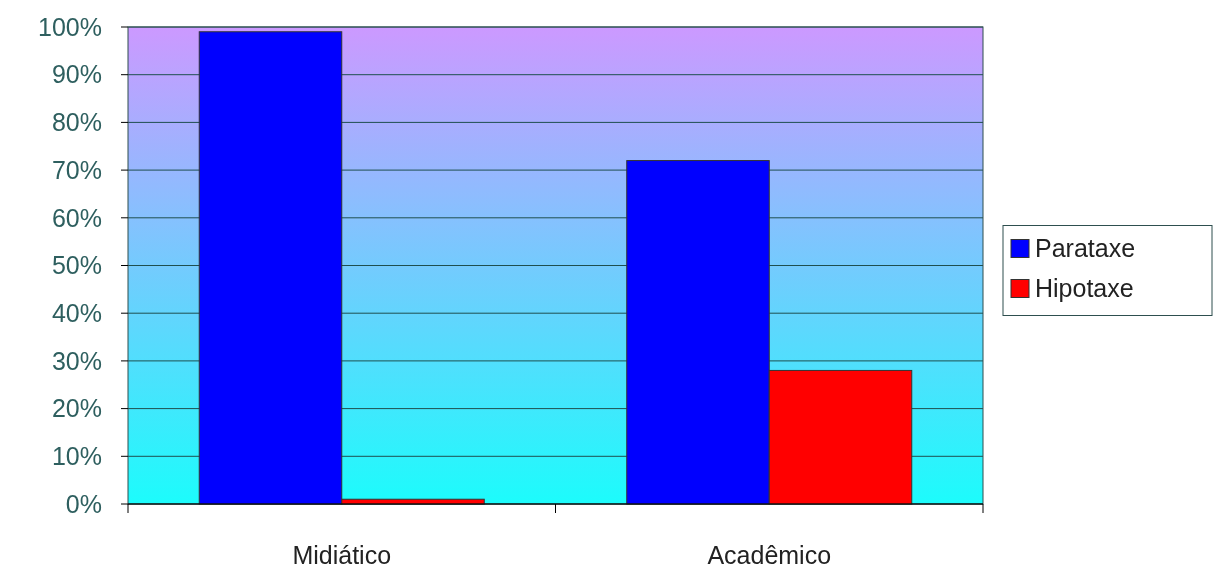 This screenshot has height=574, width=1215. I want to click on y-tick-label: 40%, so click(76, 312).